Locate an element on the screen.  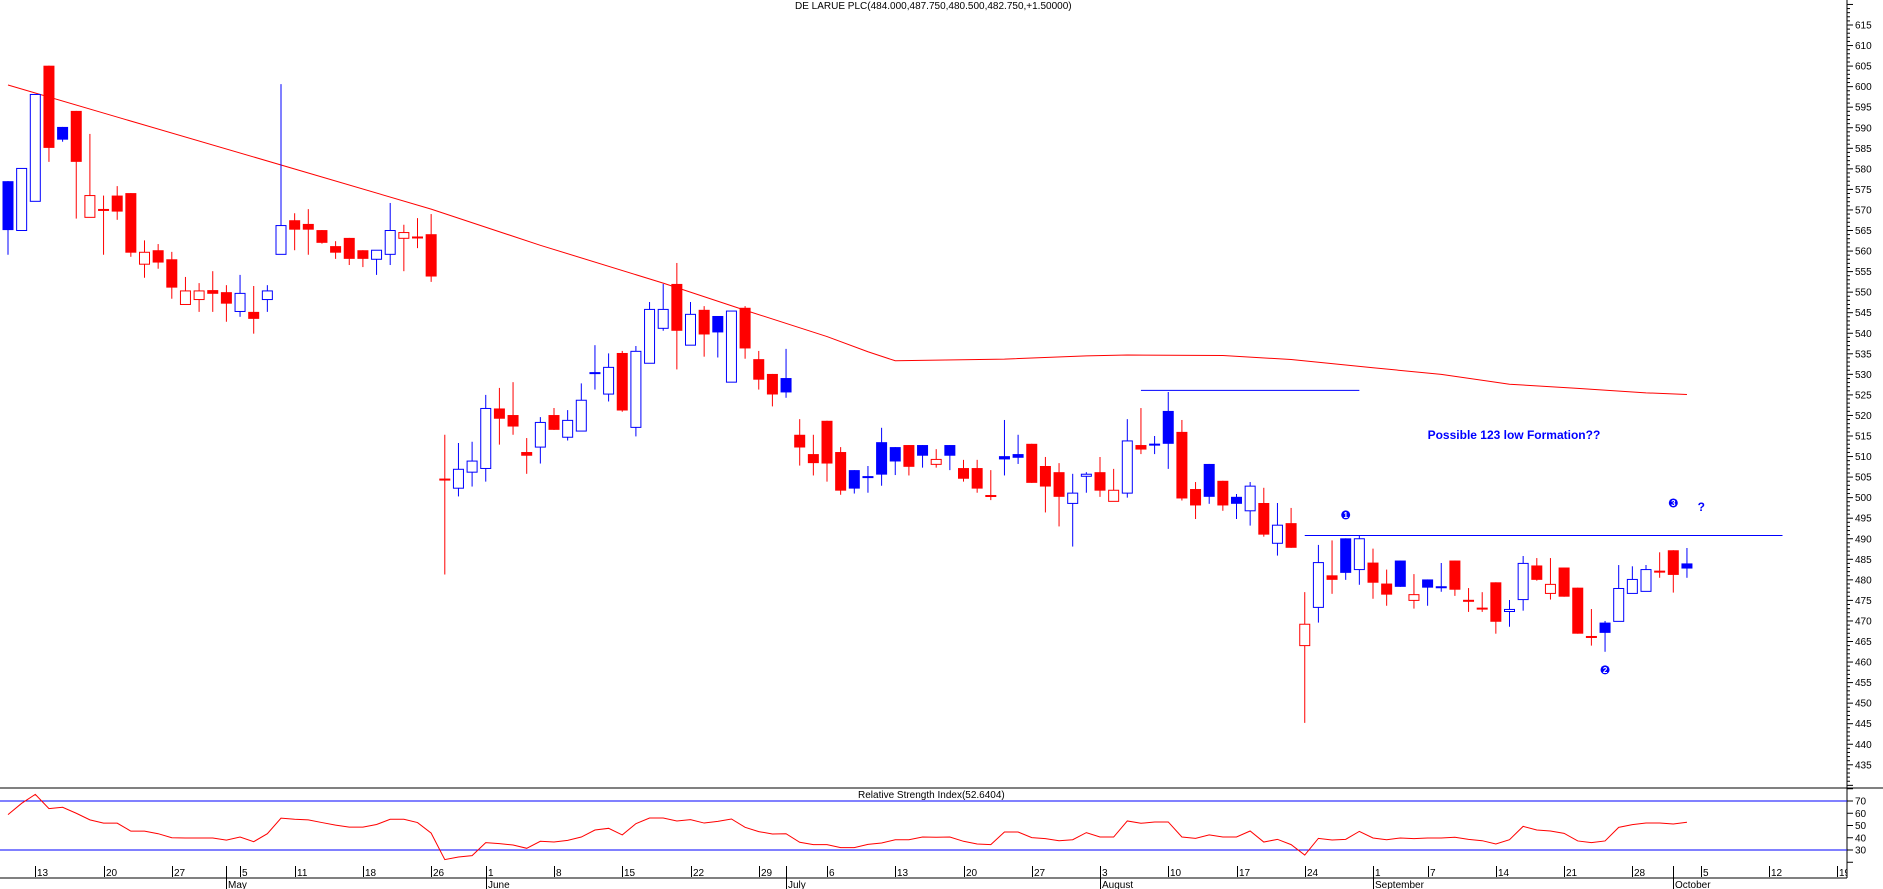
day-tick-label: 18 is located at coordinates (371, 873).